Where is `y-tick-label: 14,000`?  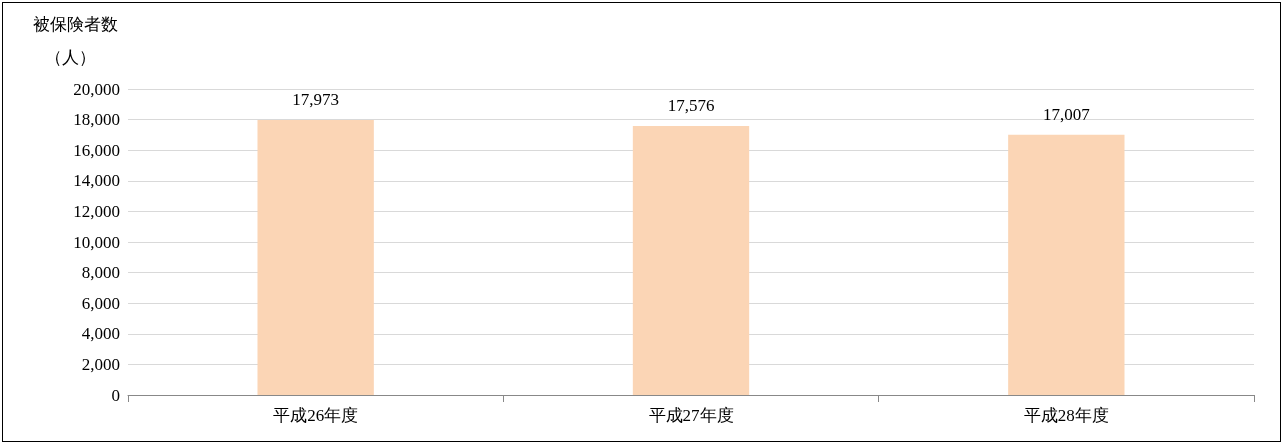 y-tick-label: 14,000 is located at coordinates (96, 181).